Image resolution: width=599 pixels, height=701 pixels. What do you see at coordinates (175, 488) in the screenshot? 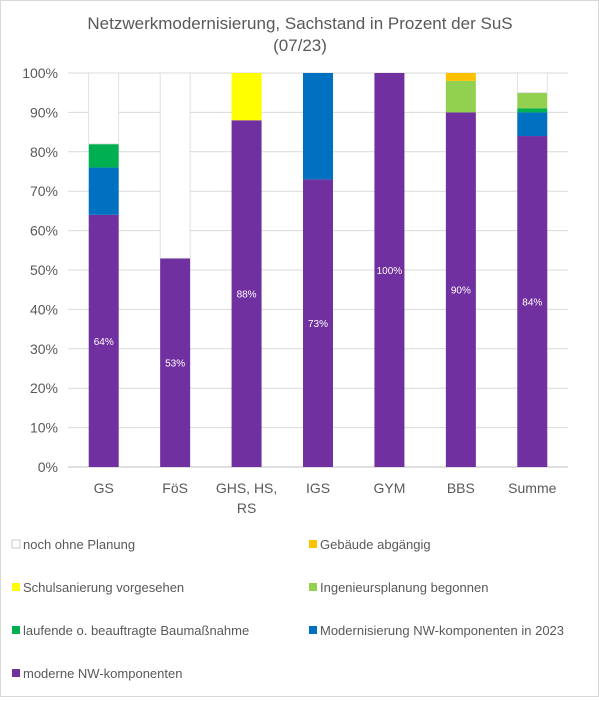
I see `x-category-label: FöS` at bounding box center [175, 488].